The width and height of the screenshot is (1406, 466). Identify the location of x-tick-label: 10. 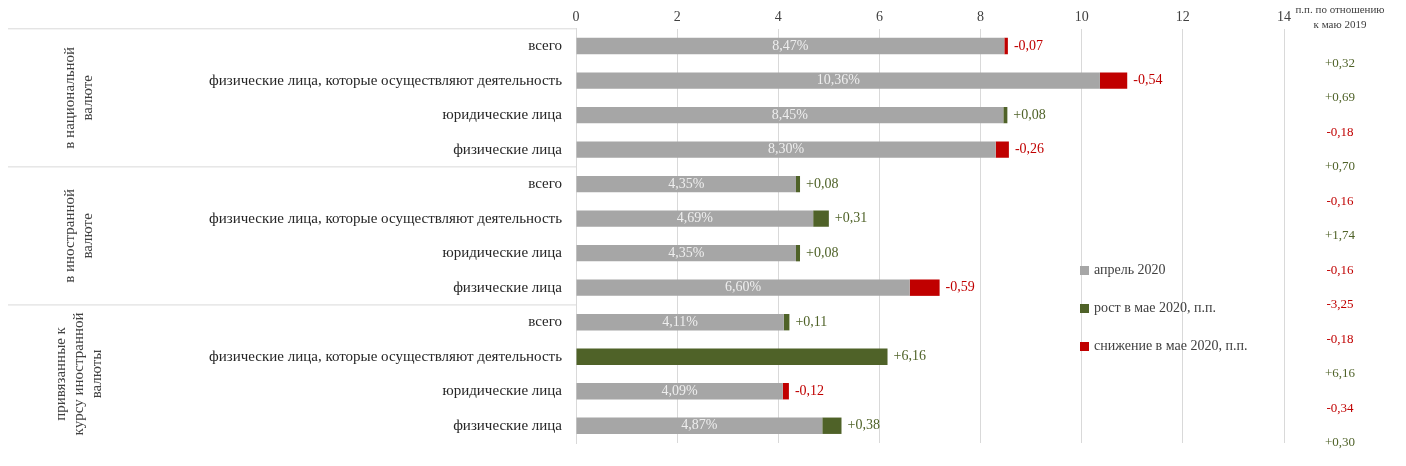
(1081, 17).